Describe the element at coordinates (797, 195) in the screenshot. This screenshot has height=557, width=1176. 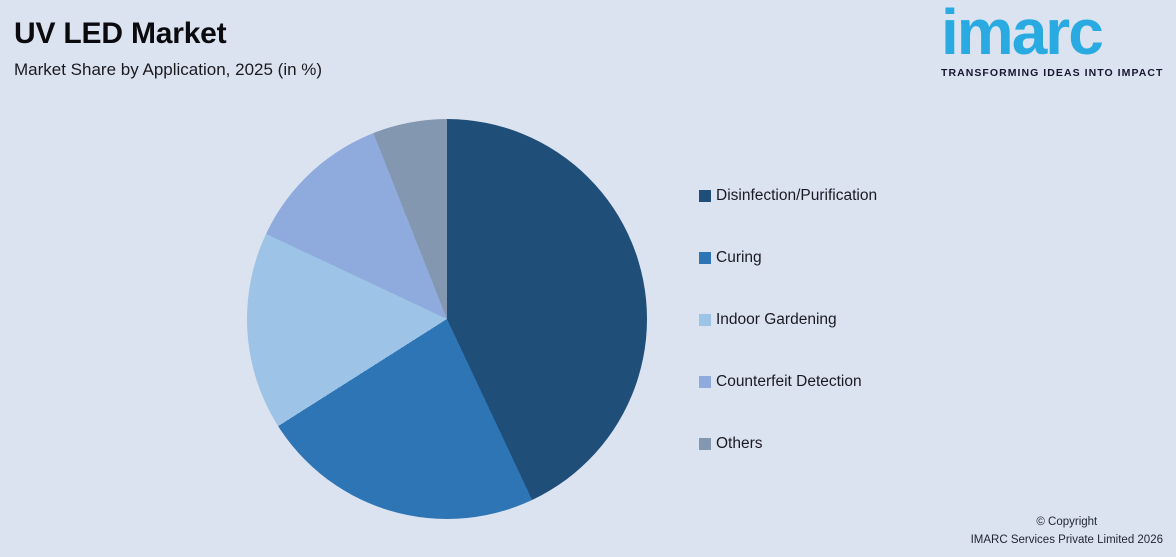
I see `legend-label: Disinfection/Purification` at that location.